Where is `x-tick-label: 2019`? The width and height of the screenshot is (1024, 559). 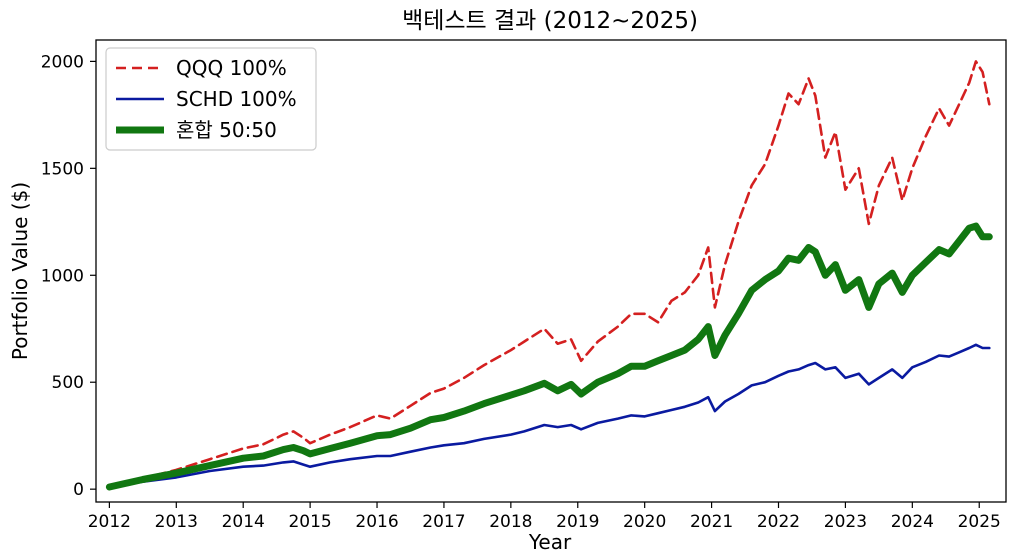 x-tick-label: 2019 is located at coordinates (577, 522).